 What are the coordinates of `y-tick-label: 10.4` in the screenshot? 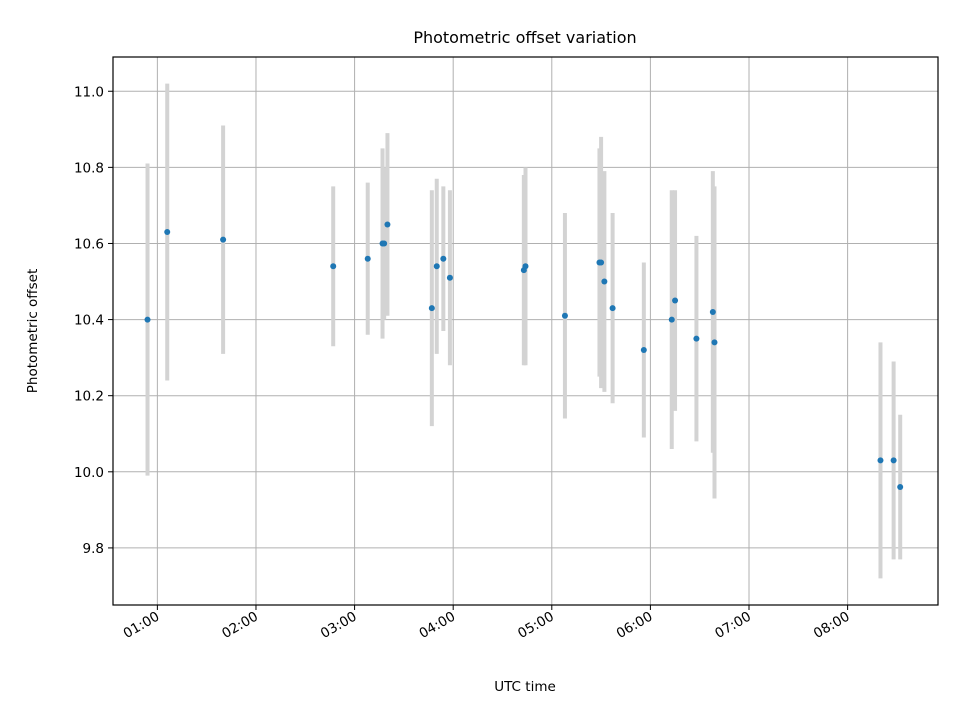 It's located at (89, 321).